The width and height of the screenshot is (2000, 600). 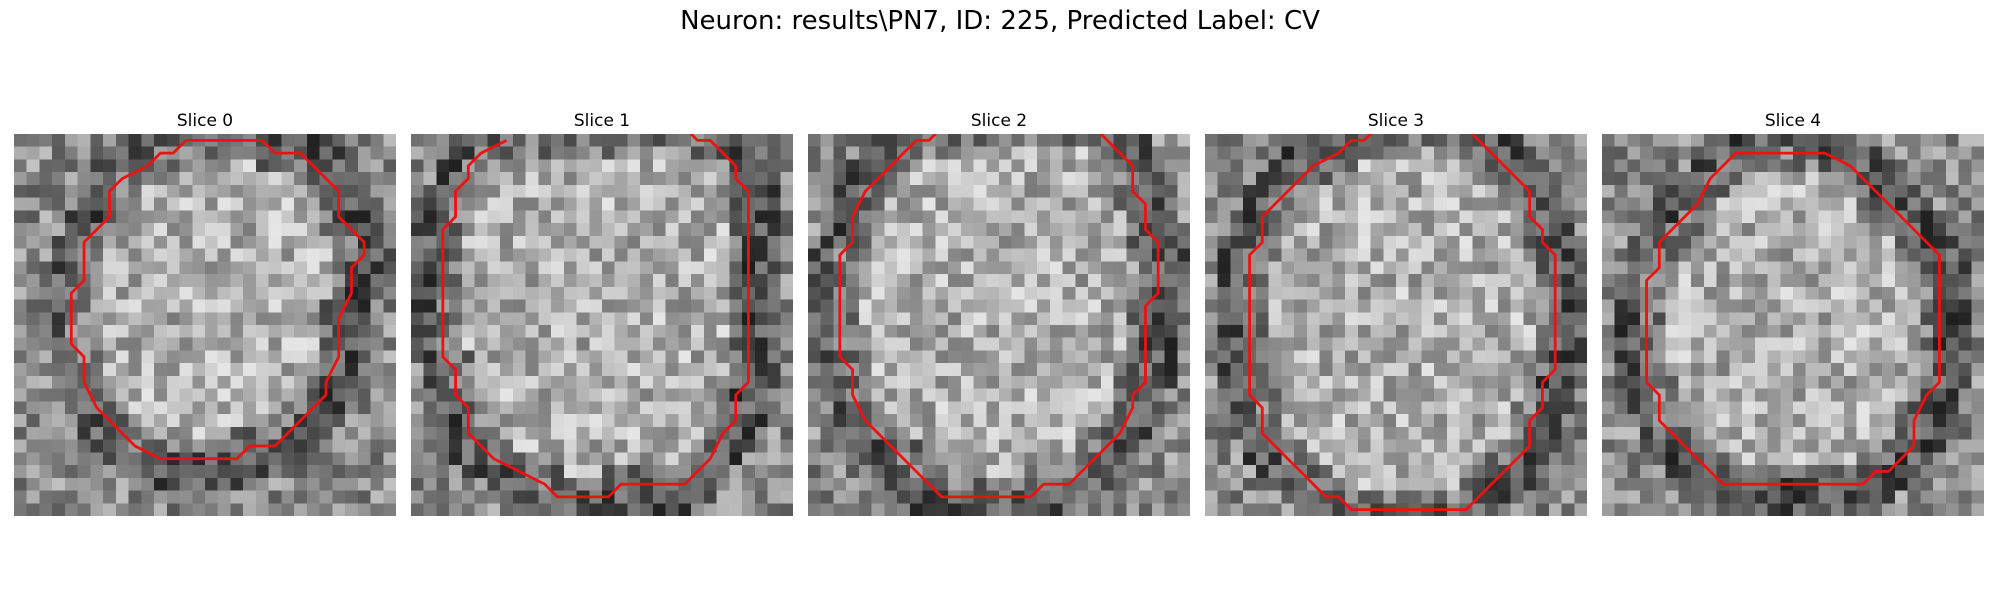 I want to click on slice-title-0: Slice 0, so click(x=205, y=121).